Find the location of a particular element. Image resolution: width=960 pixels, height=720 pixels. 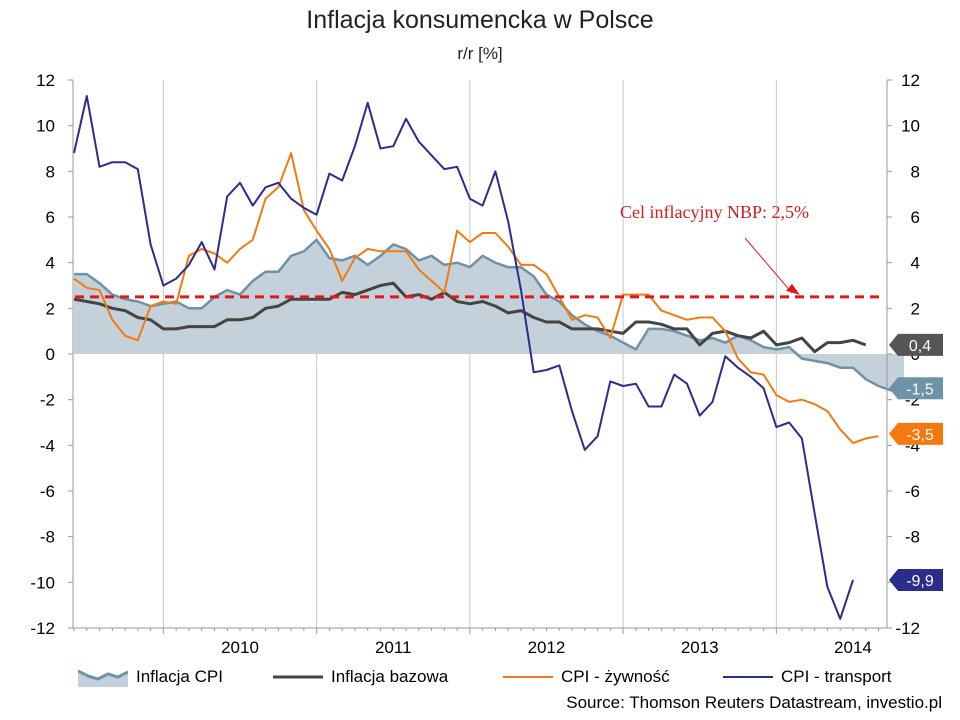

value-badge: -3,5 is located at coordinates (916, 433).